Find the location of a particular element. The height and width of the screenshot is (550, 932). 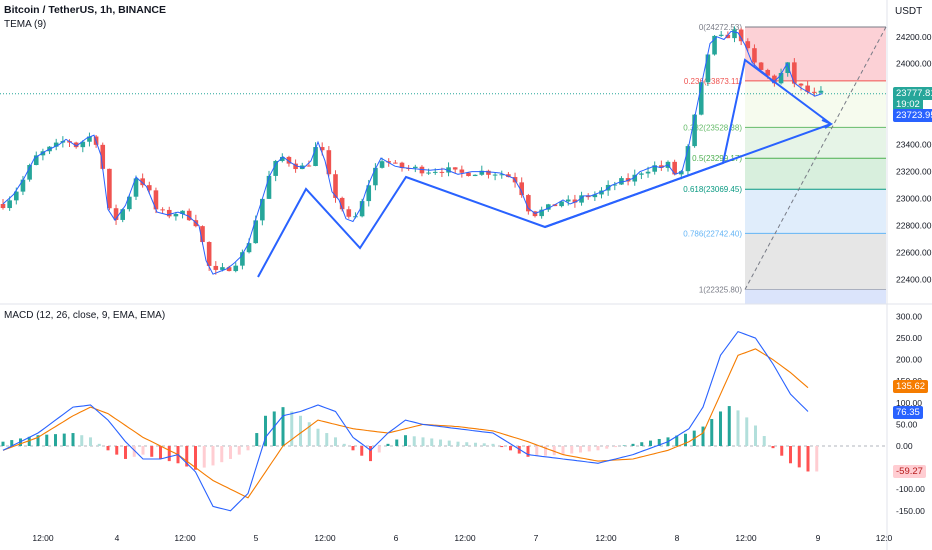

symbol-title: Bitcoin / TetherUS, 1h, BINANCE is located at coordinates (85, 10).